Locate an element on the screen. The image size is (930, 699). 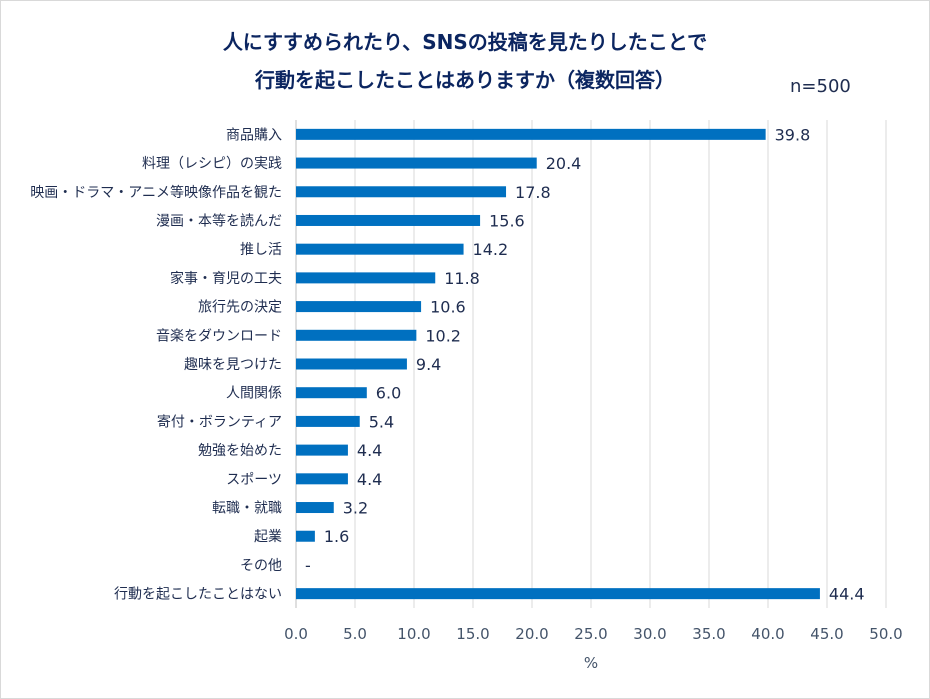
data-label: 15.6 is located at coordinates (507, 220).